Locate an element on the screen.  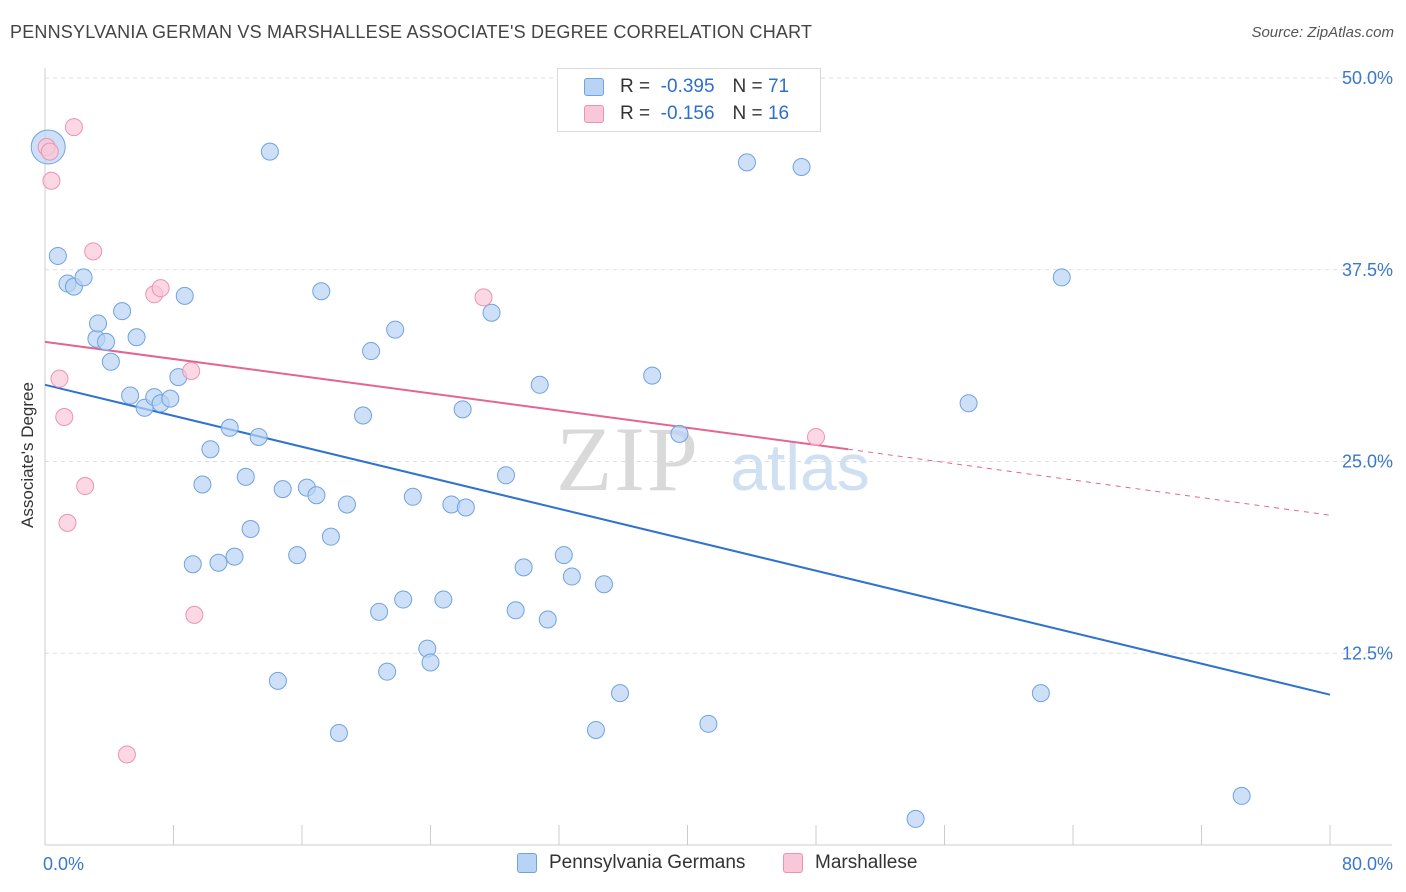
x-tick-label: 80.0% is located at coordinates (1367, 864).